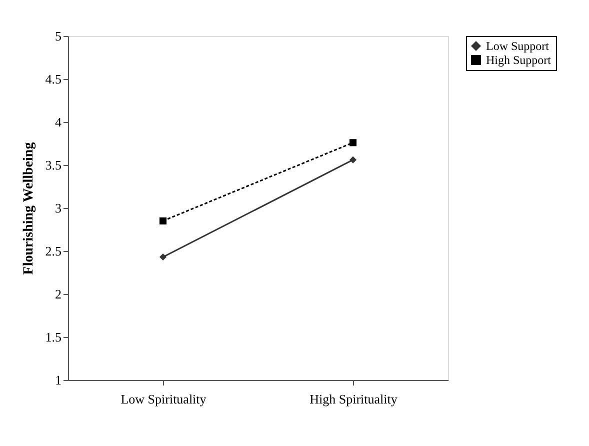  Describe the element at coordinates (53, 251) in the screenshot. I see `y-tick-label: 2.5` at that location.